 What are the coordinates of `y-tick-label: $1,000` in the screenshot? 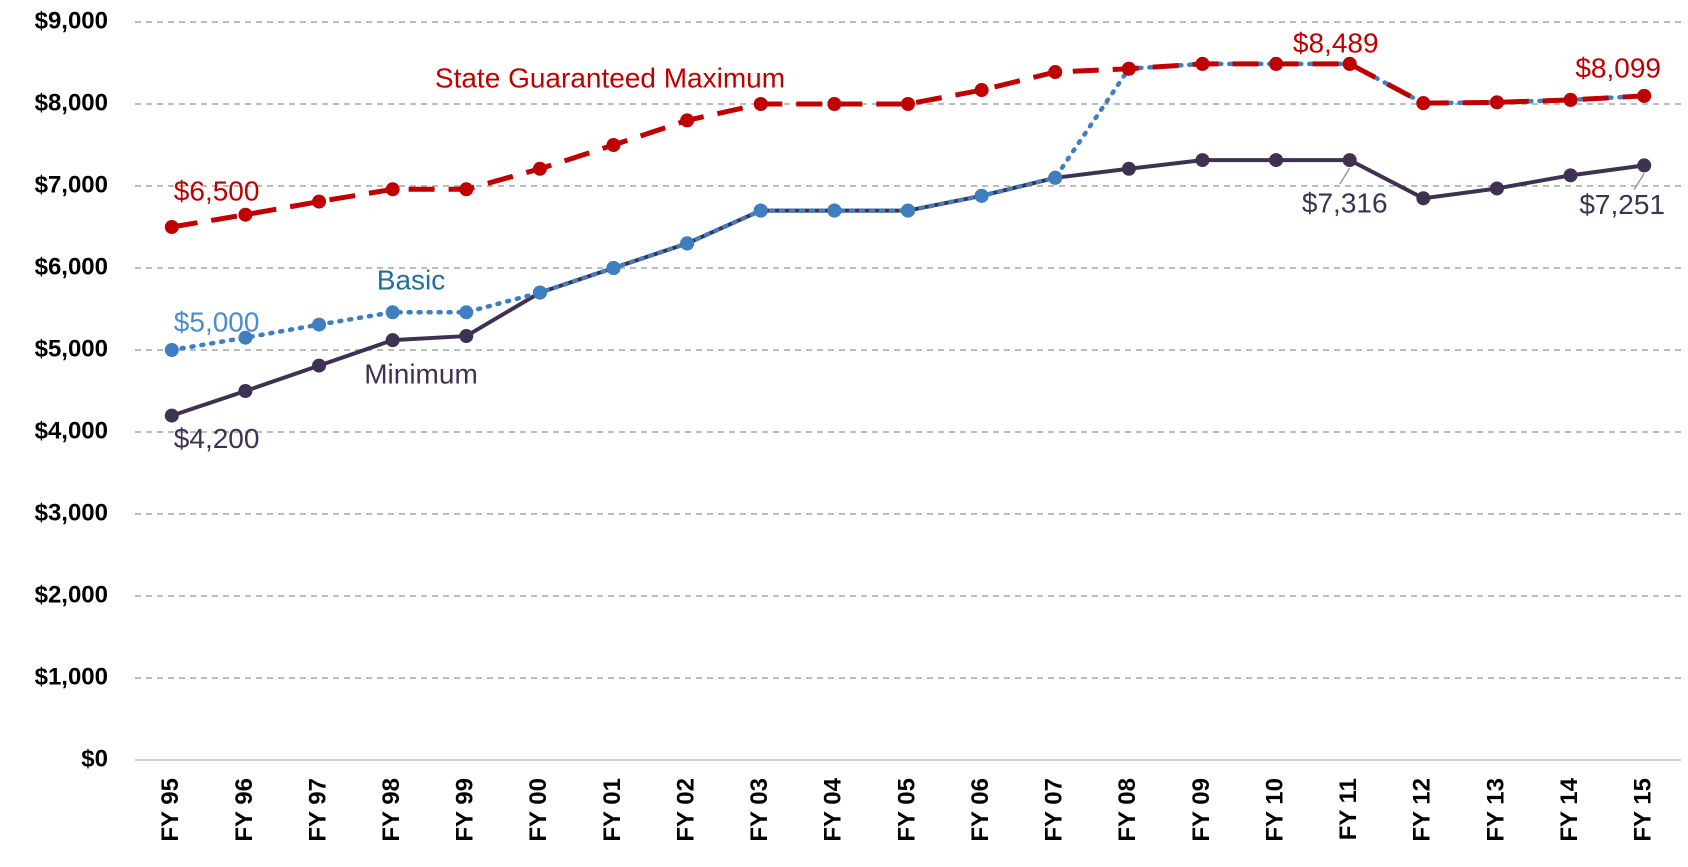 It's located at (71, 676).